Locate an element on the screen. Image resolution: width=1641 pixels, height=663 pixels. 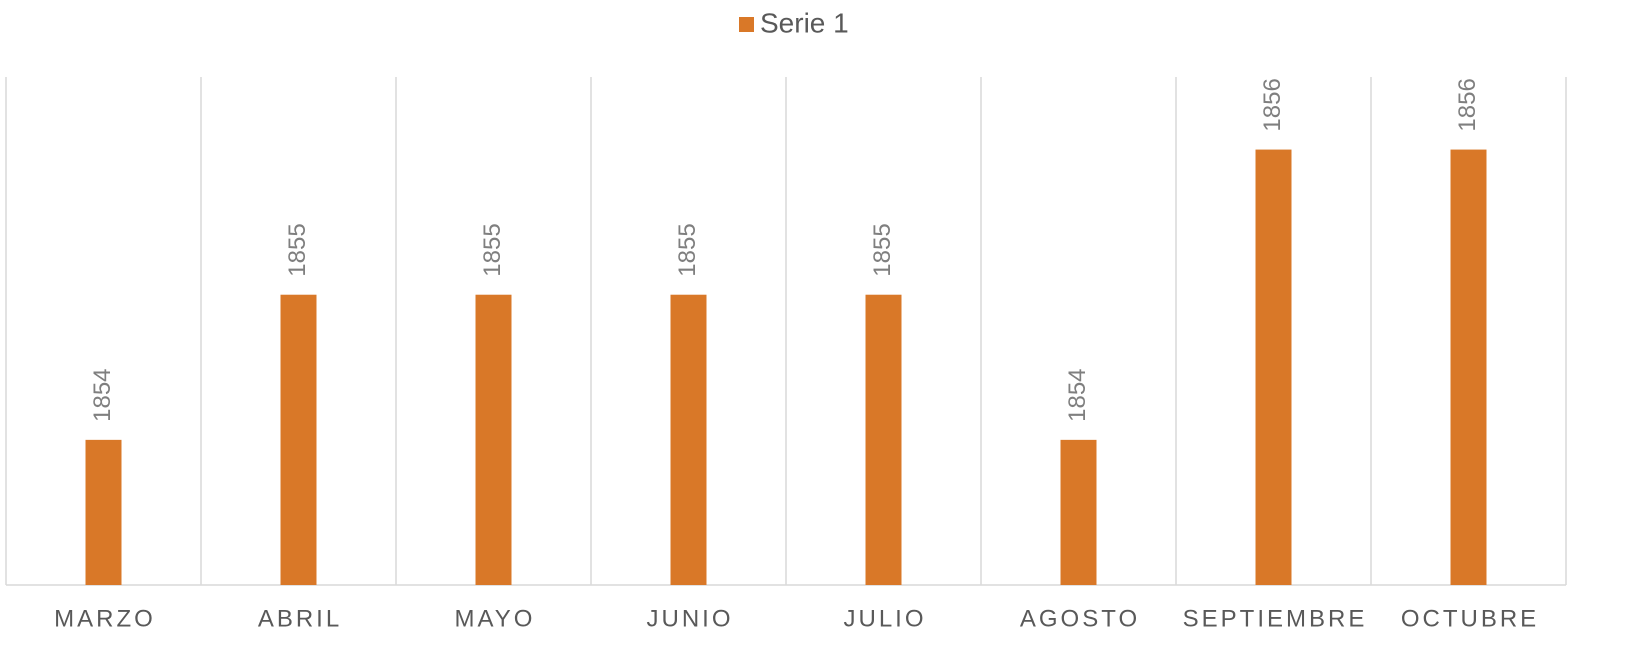
x-tick-label: SEPTIEMBRE is located at coordinates (1275, 618).